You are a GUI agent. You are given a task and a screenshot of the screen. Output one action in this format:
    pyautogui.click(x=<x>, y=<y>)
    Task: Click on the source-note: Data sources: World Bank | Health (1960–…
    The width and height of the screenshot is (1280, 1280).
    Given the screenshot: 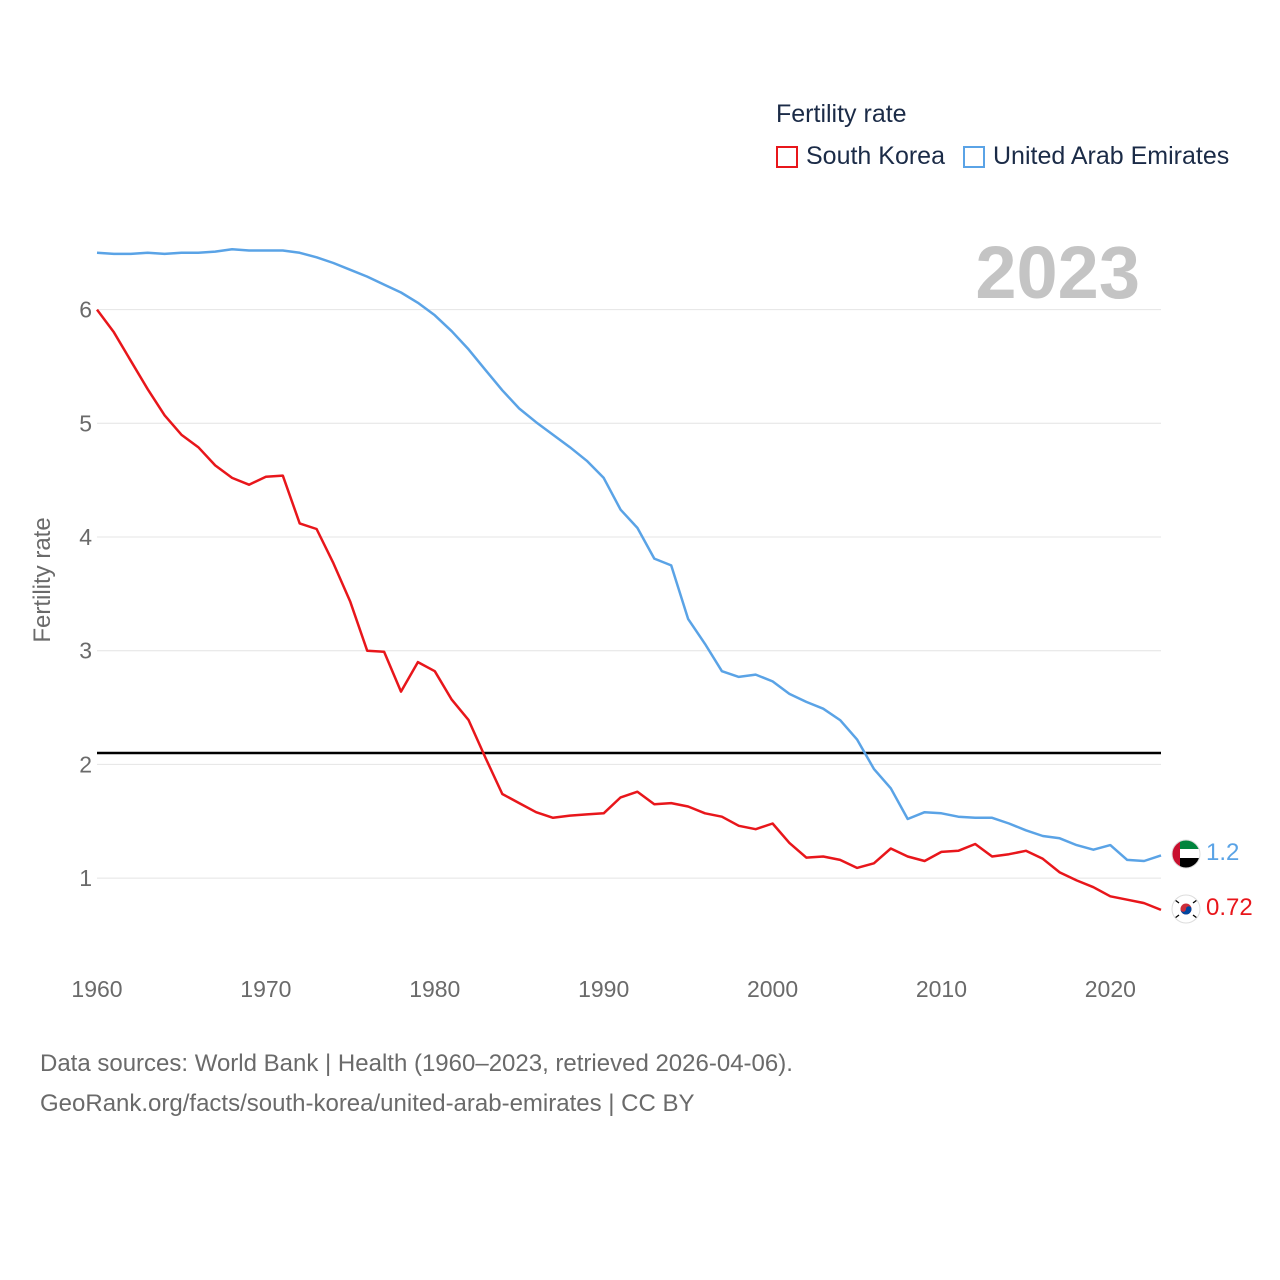 What is the action you would take?
    pyautogui.click(x=416, y=1084)
    